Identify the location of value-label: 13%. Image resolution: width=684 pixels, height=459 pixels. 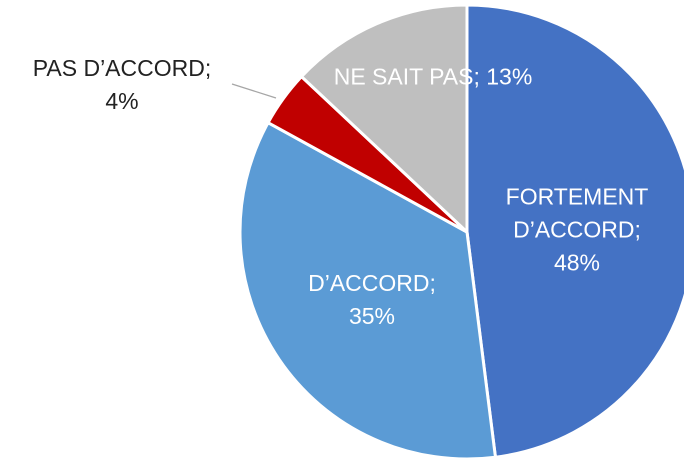
(509, 76).